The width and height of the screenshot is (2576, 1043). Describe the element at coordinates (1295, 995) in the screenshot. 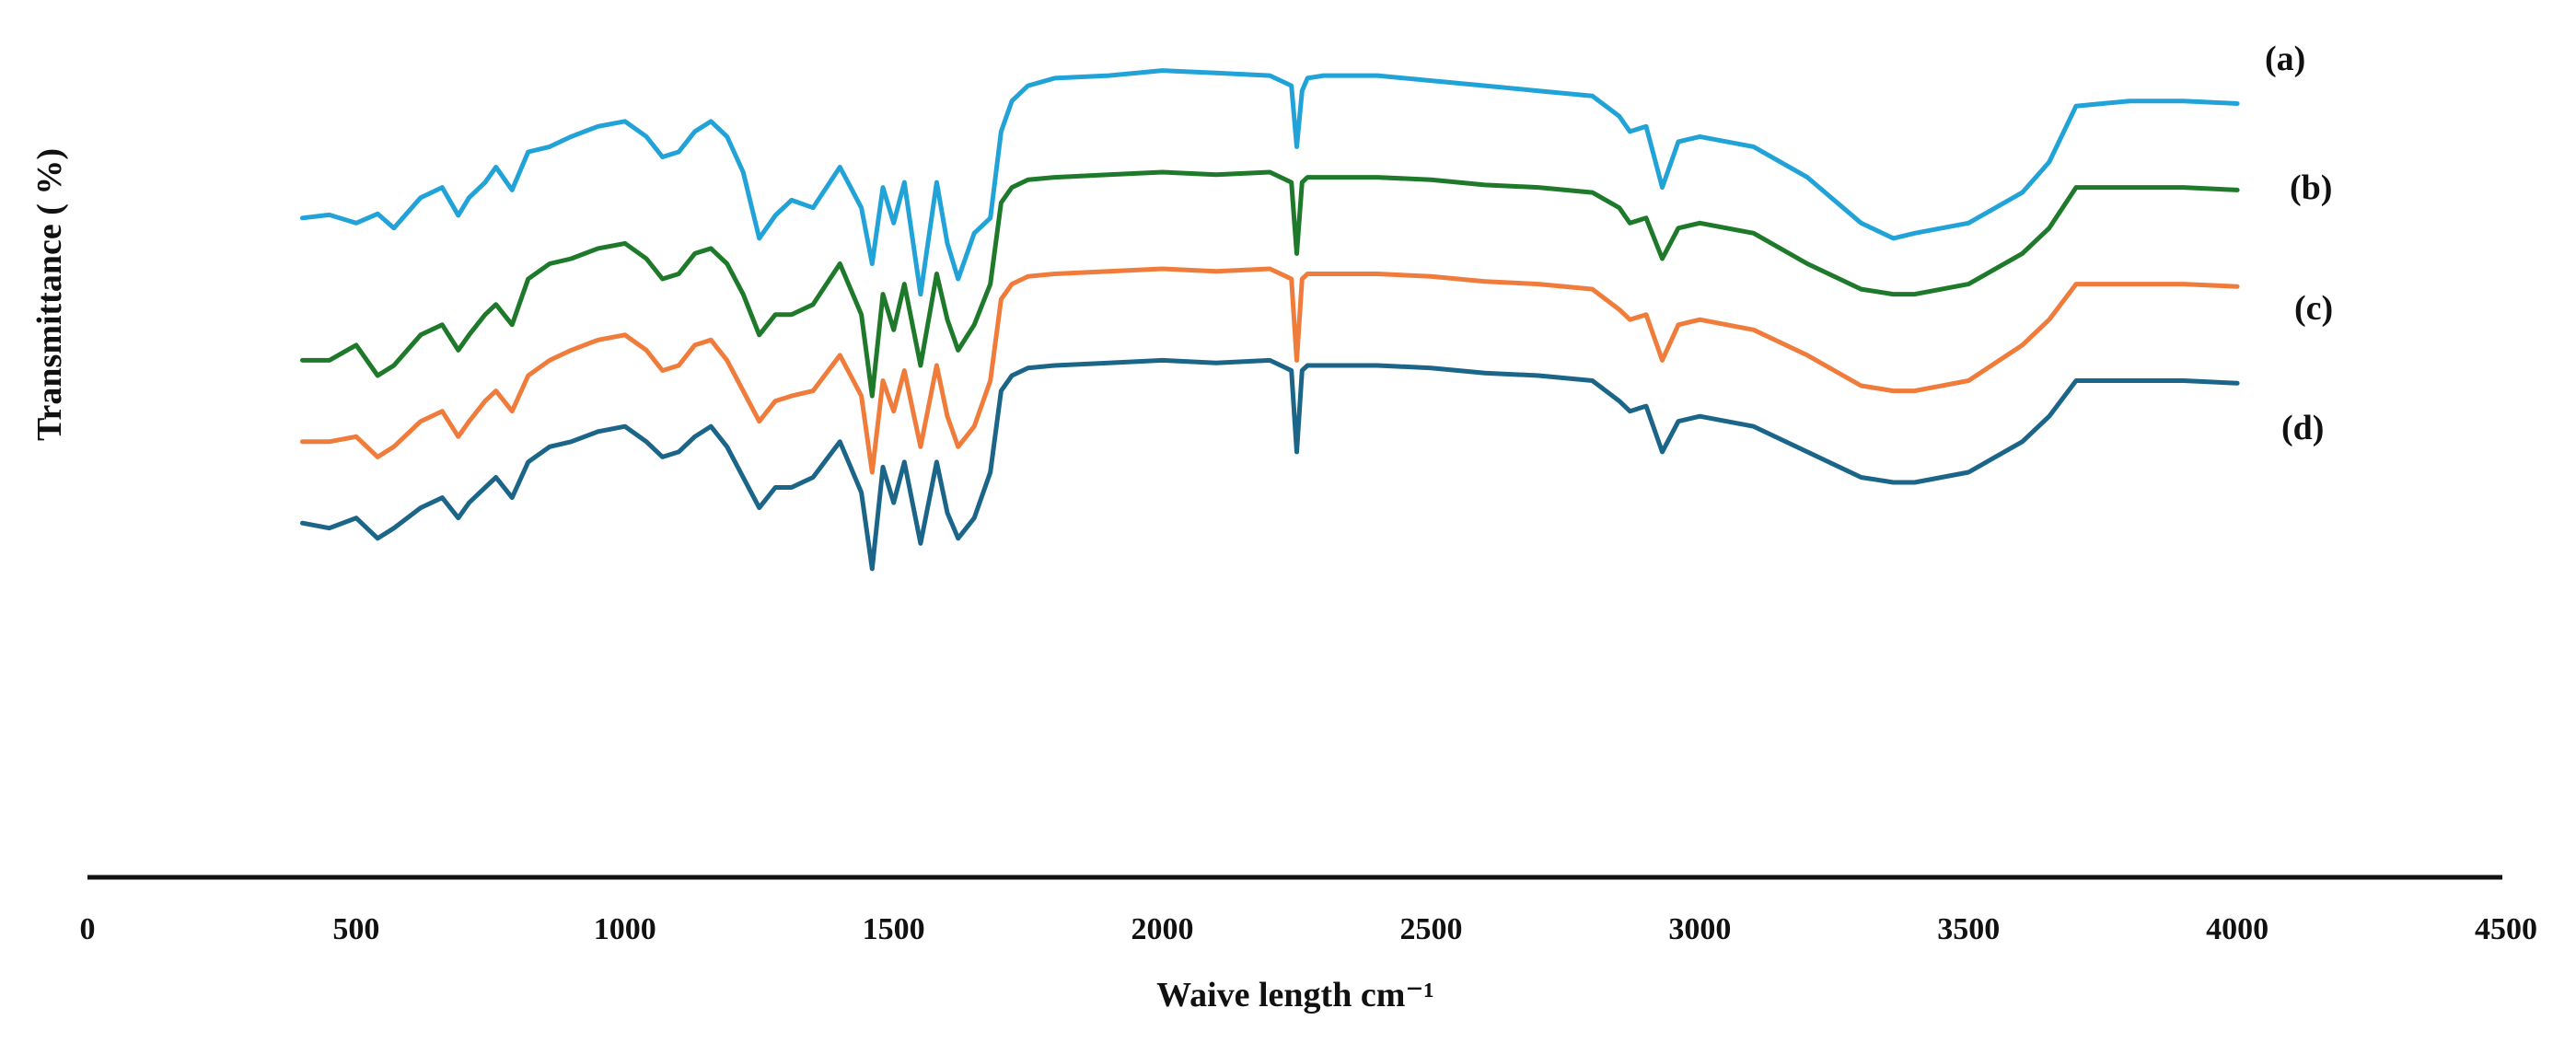

I see `x-axis-title: Waive length cm⁻¹` at that location.